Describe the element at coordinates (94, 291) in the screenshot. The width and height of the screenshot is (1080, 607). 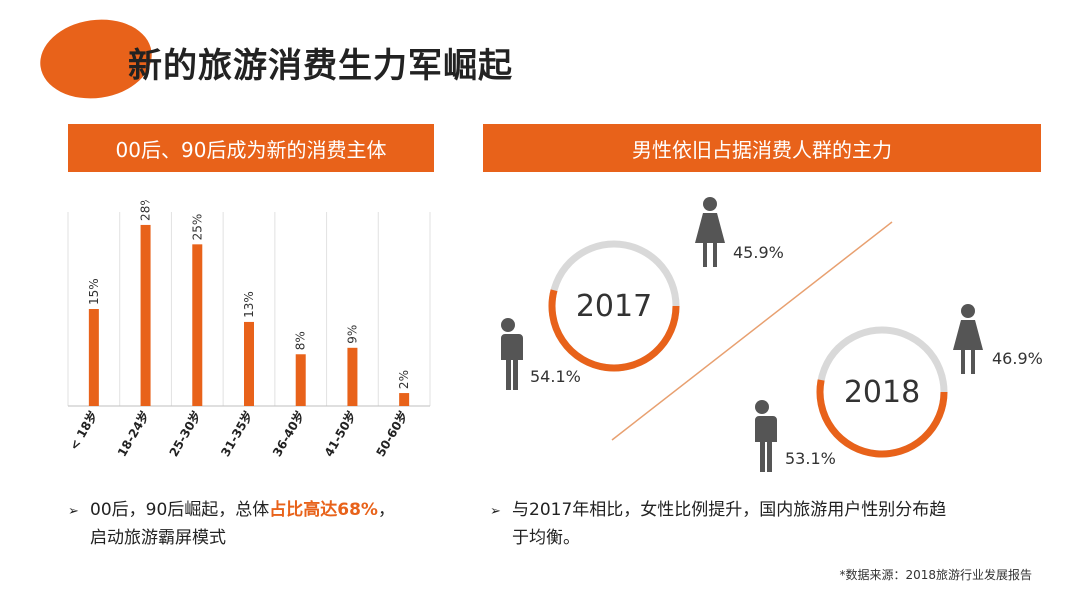
I see `bar-value-label: 15%` at that location.